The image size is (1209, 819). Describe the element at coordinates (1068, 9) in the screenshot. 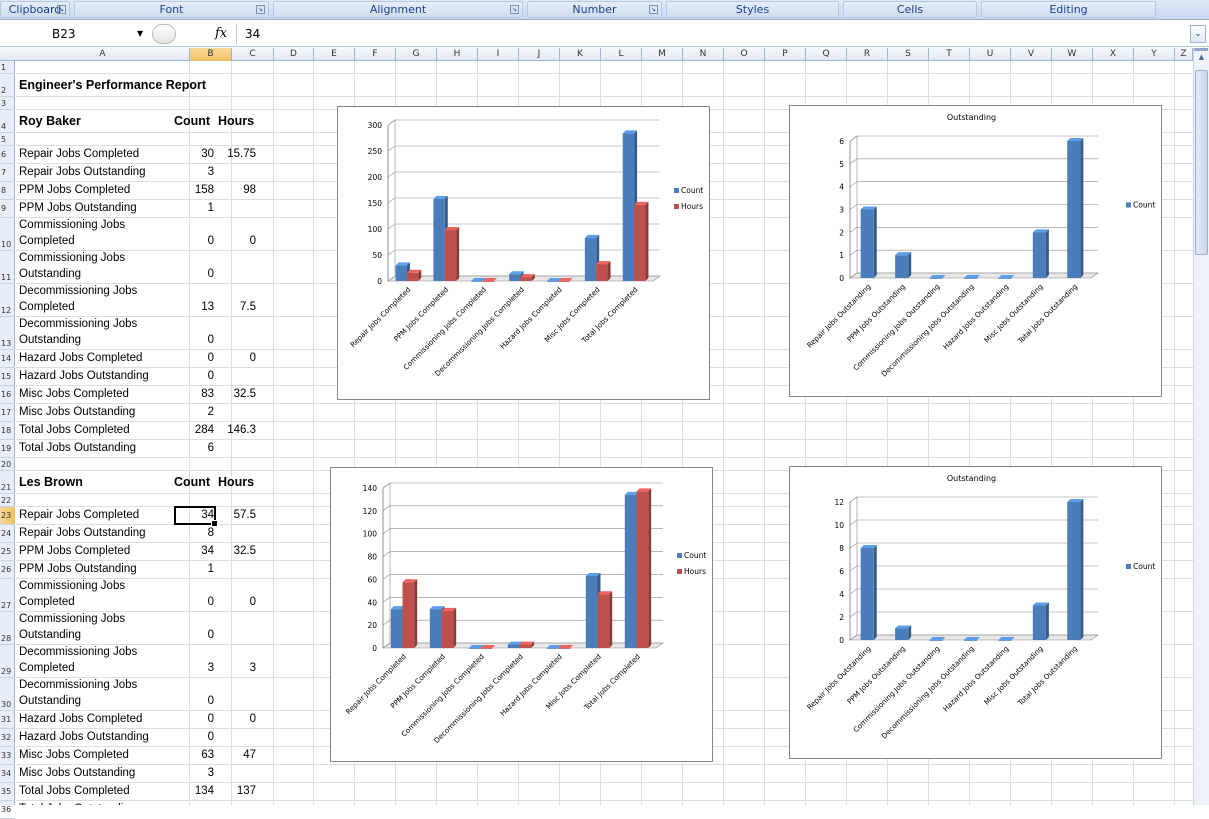

I see `ribbon-group-editing: Editing` at that location.